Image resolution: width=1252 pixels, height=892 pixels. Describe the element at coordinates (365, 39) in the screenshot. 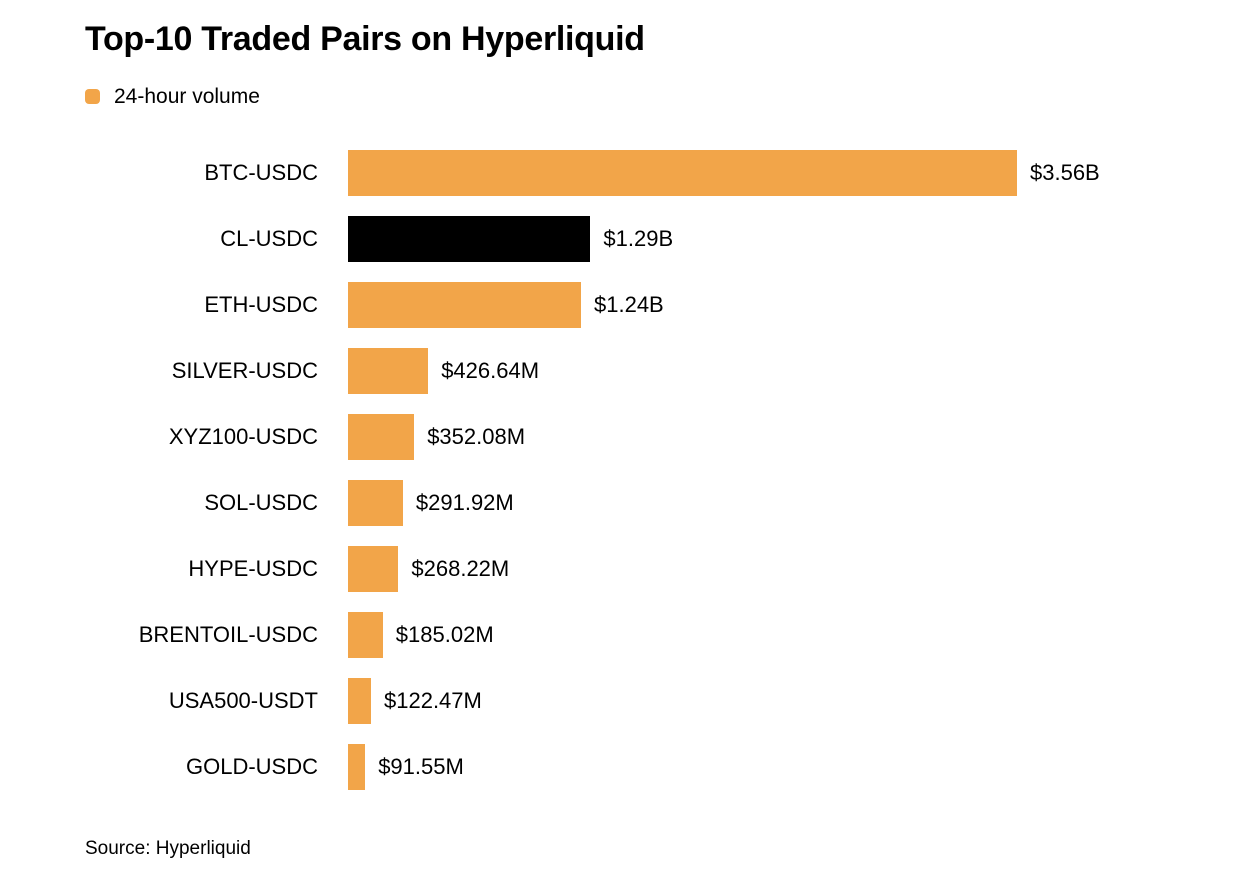

I see `chart-title: Top-10 Traded Pairs on Hyperliquid` at that location.